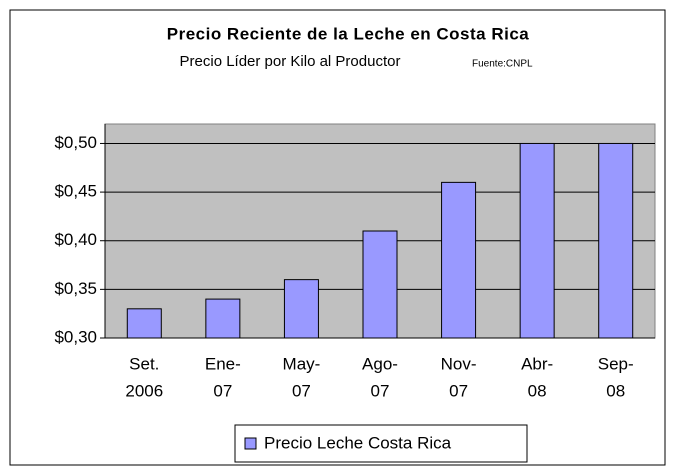  Describe the element at coordinates (144, 390) in the screenshot. I see `x-tick-label: 2006` at that location.